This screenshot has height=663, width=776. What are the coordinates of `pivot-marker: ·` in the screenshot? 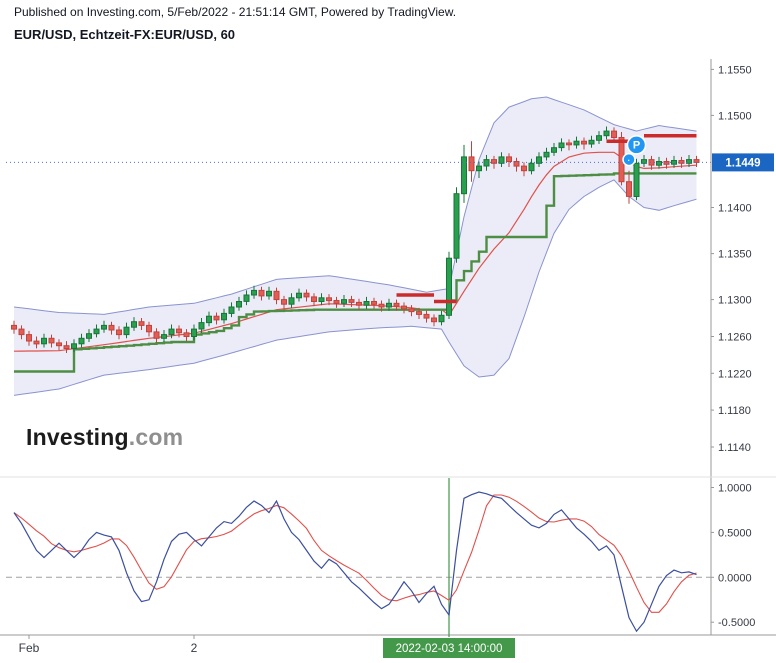 It's located at (629, 159).